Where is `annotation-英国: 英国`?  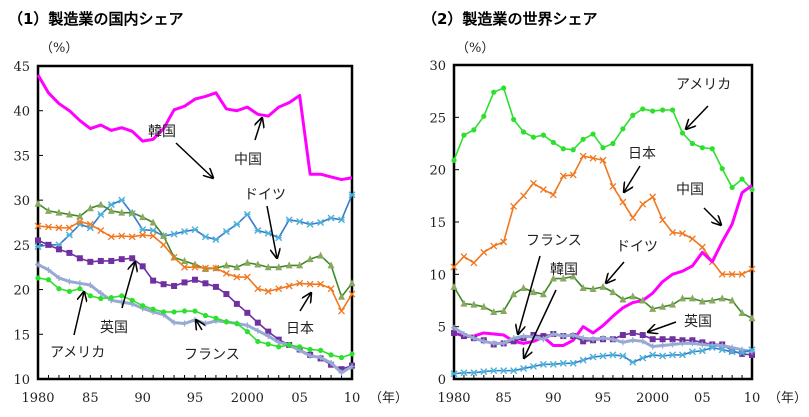
annotation-英国: 英国 is located at coordinates (680, 322).